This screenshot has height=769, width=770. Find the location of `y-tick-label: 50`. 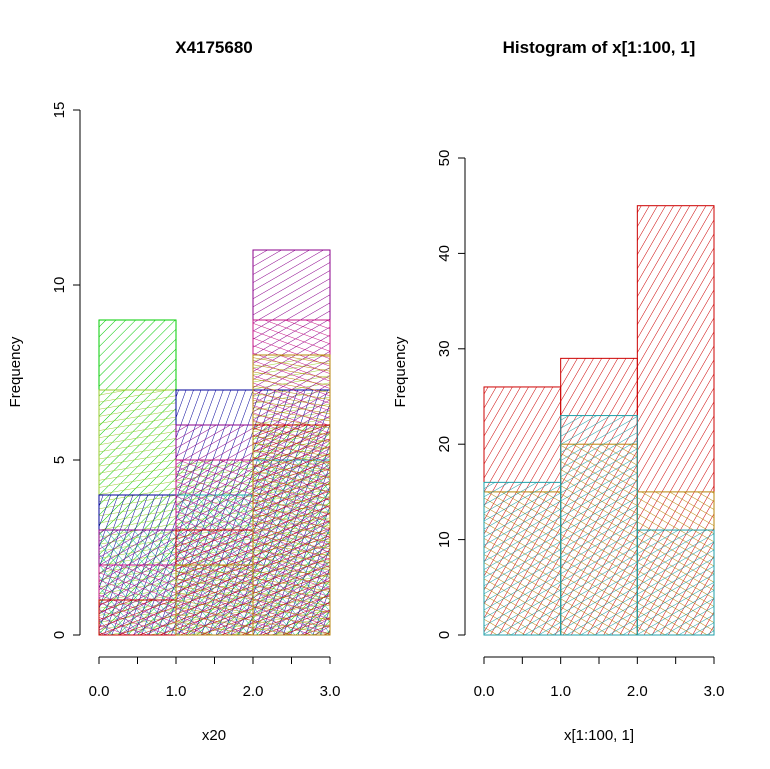

y-tick-label: 50 is located at coordinates (444, 158).